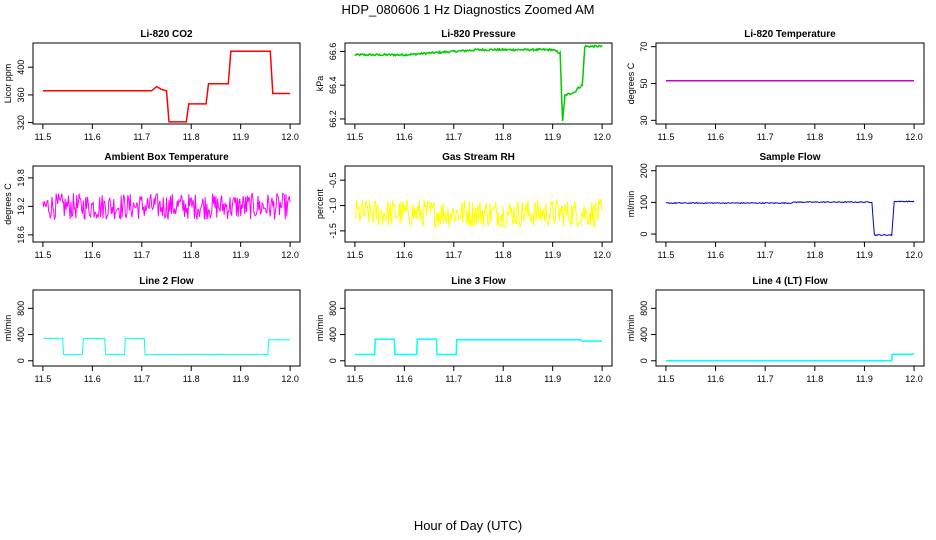 The image size is (936, 540). Describe the element at coordinates (333, 206) in the screenshot. I see `y-tick-label: -1.0` at that location.